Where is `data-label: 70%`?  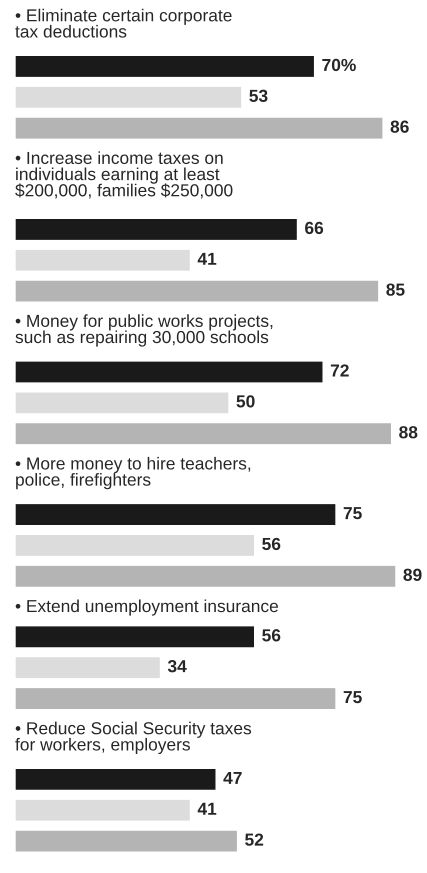
data-label: 70% is located at coordinates (339, 65).